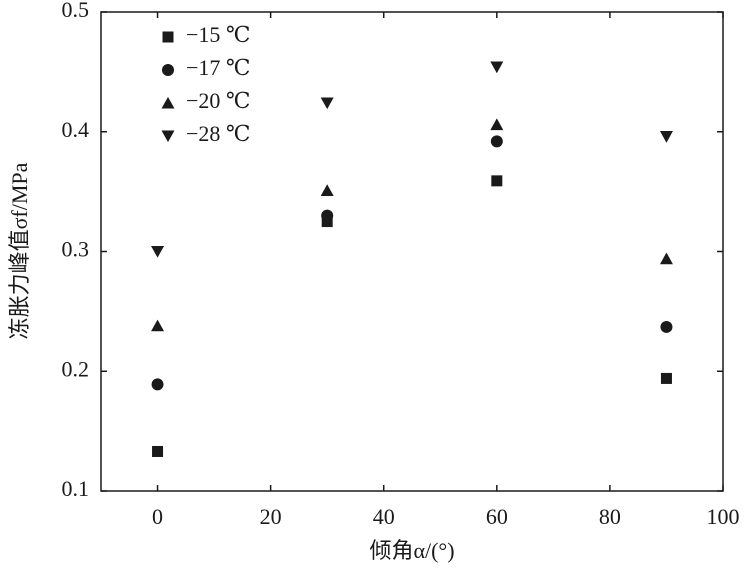  Describe the element at coordinates (218, 67) in the screenshot. I see `legend-label: −17 ℃` at that location.